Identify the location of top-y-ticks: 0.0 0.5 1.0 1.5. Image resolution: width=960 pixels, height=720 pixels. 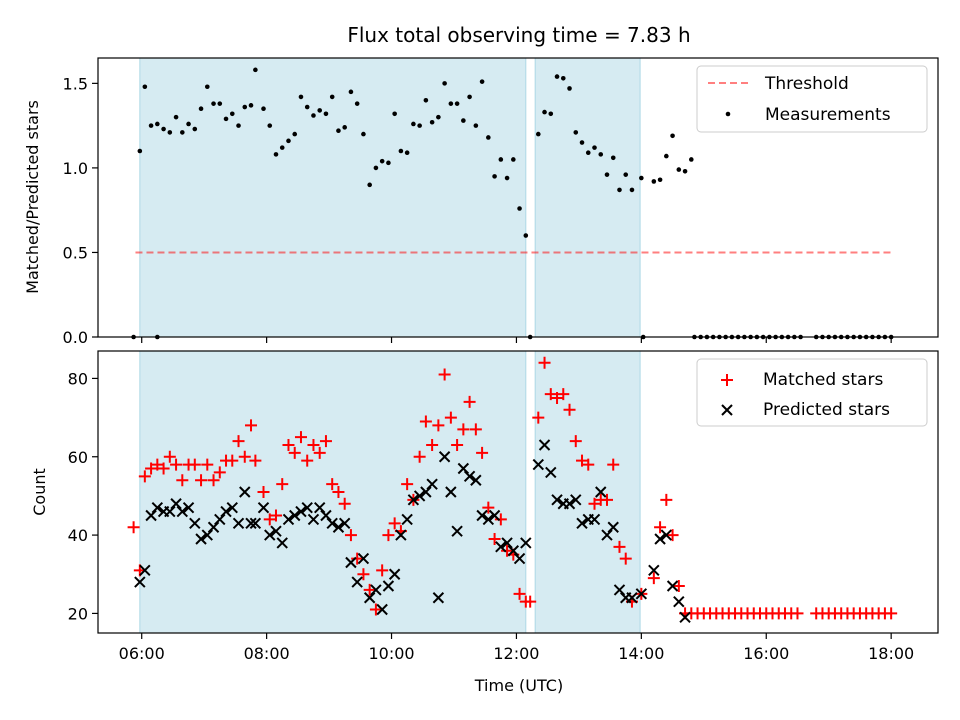
(80, 210).